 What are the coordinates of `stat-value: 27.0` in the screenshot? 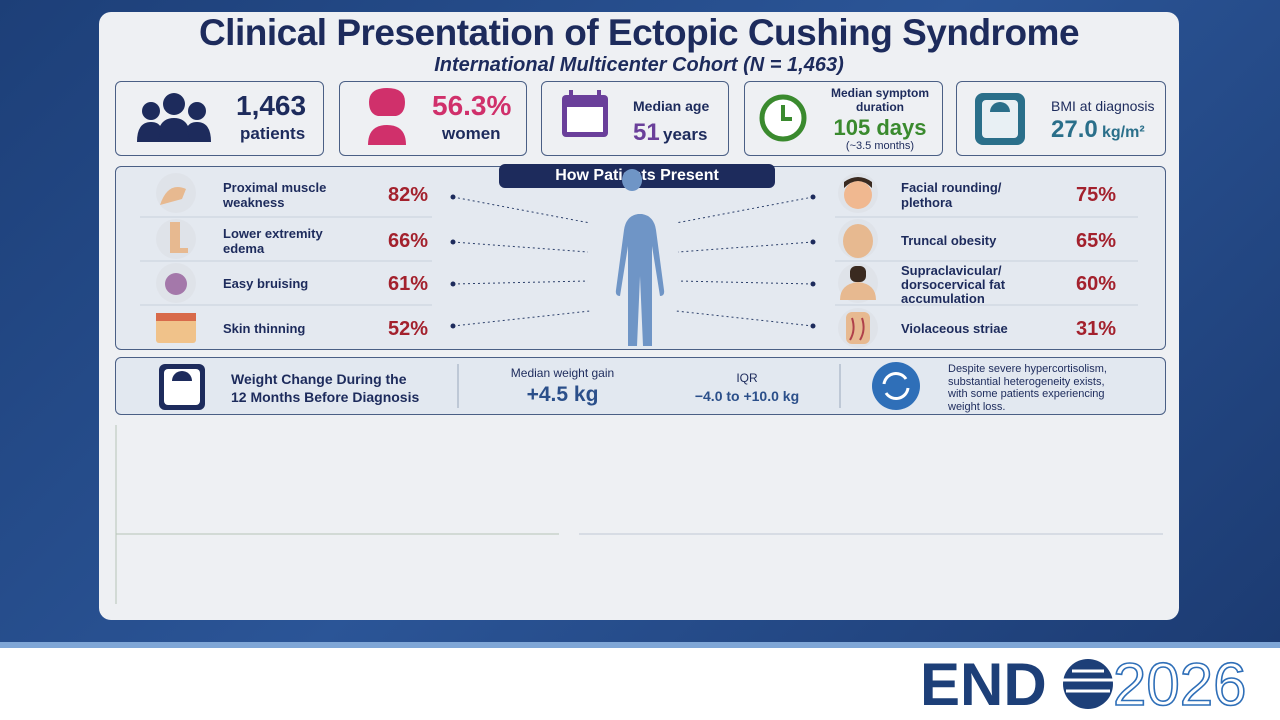 It's located at (1074, 129).